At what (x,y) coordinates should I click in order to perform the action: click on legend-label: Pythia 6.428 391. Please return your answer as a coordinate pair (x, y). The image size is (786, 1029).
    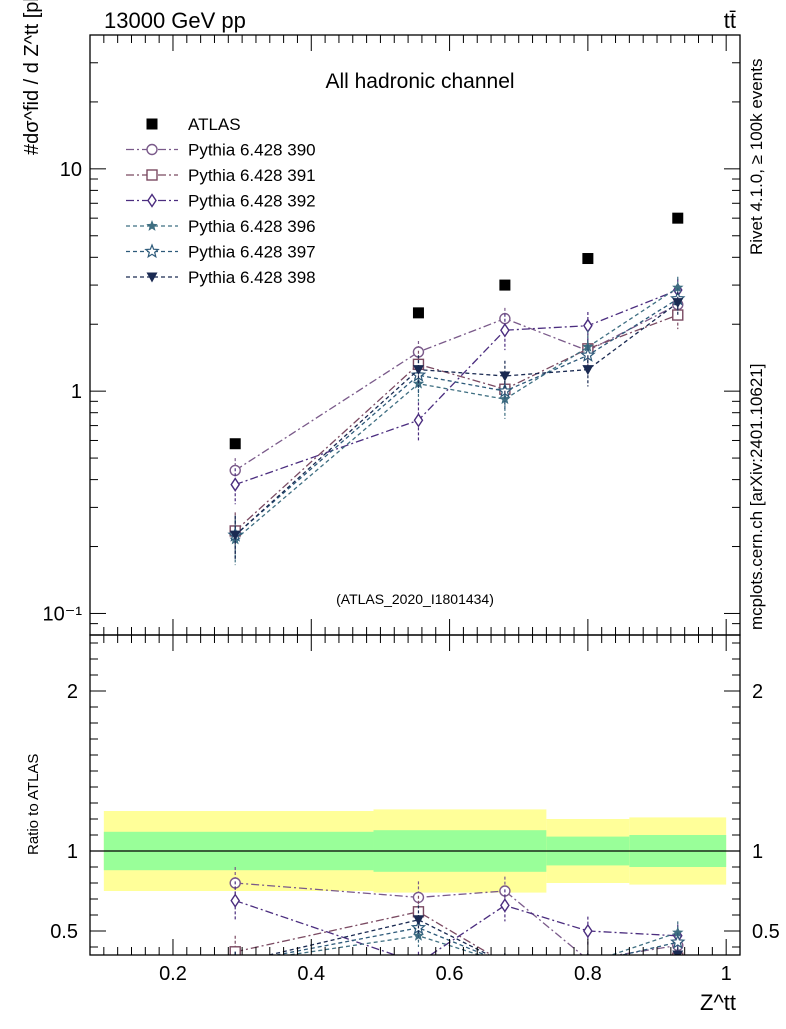
    Looking at the image, I should click on (252, 175).